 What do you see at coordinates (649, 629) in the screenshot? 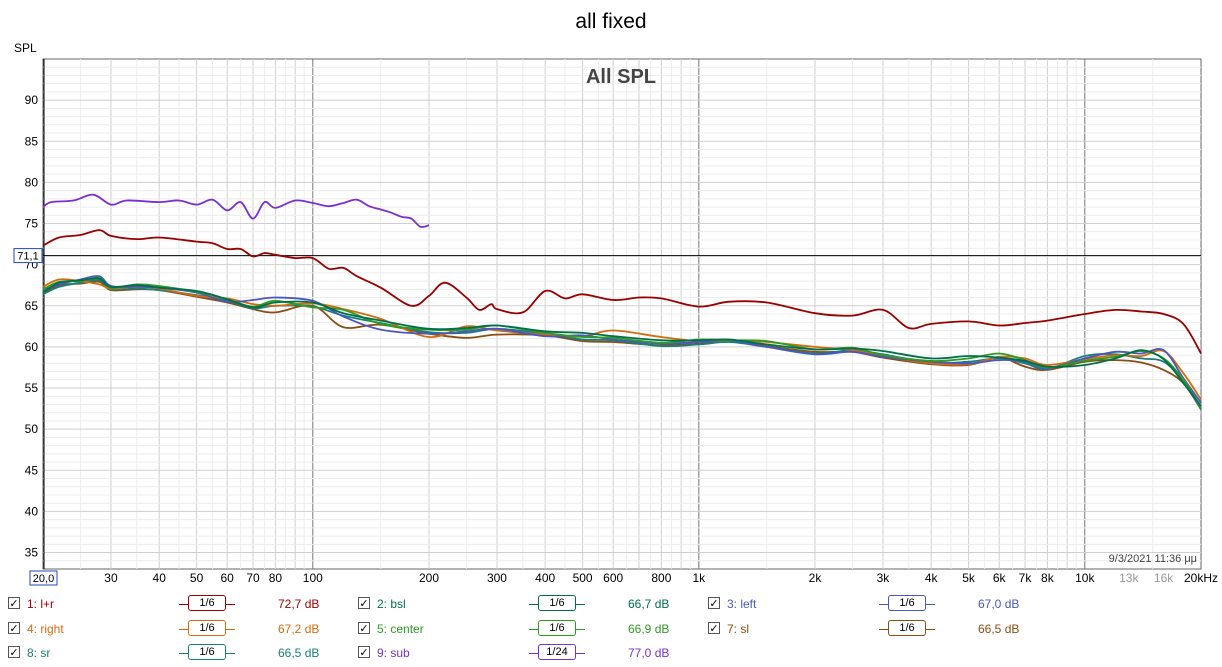
I see `legend-level: 66,9 dB` at bounding box center [649, 629].